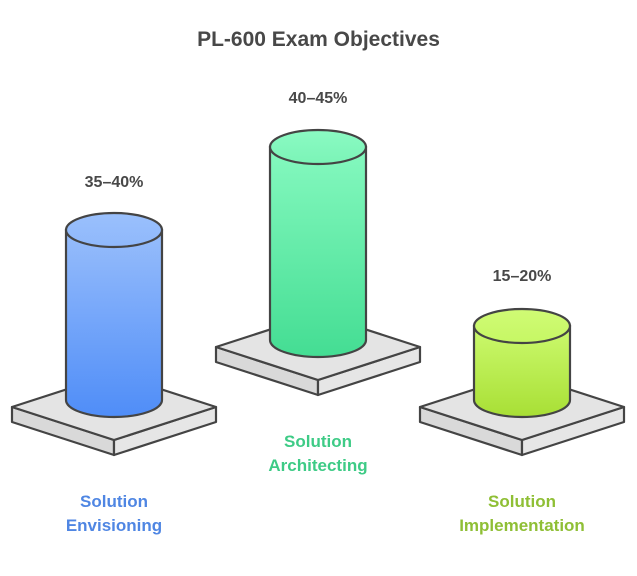  What do you see at coordinates (522, 525) in the screenshot?
I see `category-line-2: Implementation` at bounding box center [522, 525].